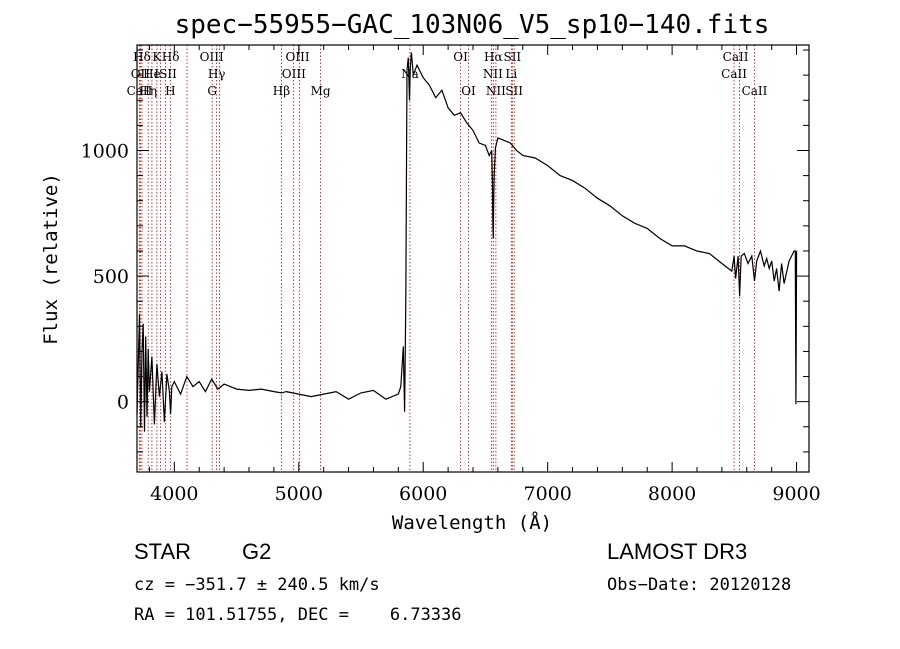  Describe the element at coordinates (734, 74) in the screenshot. I see `line-label-17: CaII` at that location.